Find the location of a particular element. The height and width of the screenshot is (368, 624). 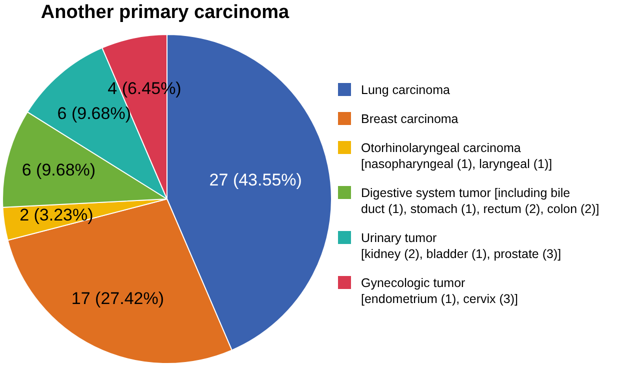

legend-label: Urinary tumor [kidney (2), bladder (1), prostate (3)] is located at coordinates (461, 246).